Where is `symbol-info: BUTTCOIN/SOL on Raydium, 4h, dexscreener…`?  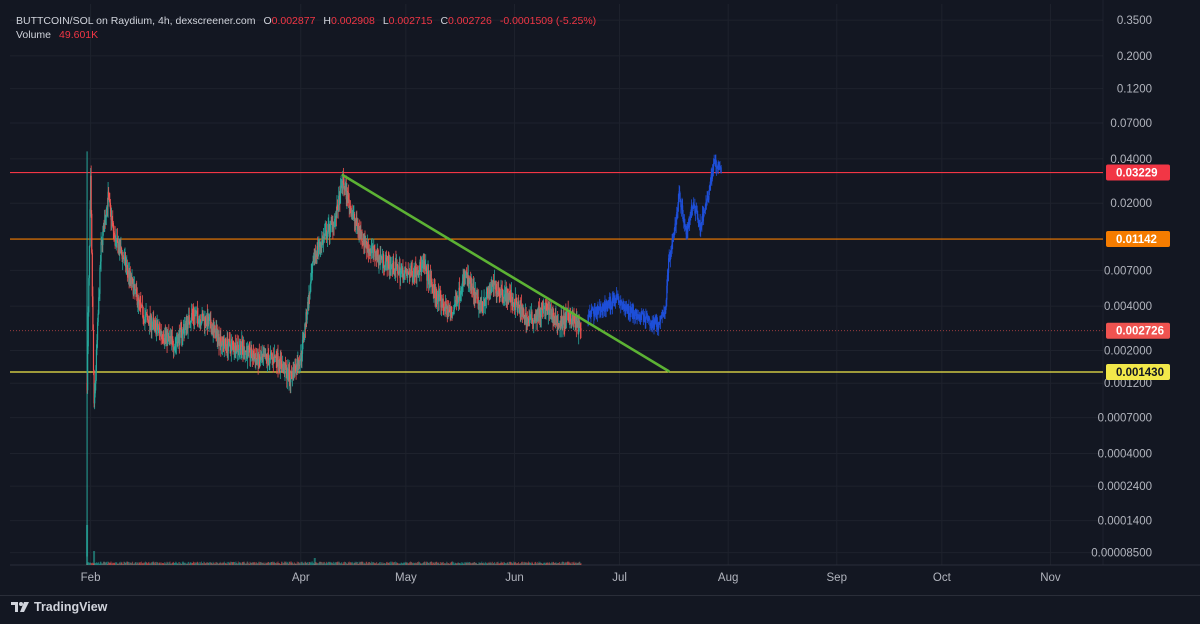 symbol-info: BUTTCOIN/SOL on Raydium, 4h, dexscreener… is located at coordinates (136, 21).